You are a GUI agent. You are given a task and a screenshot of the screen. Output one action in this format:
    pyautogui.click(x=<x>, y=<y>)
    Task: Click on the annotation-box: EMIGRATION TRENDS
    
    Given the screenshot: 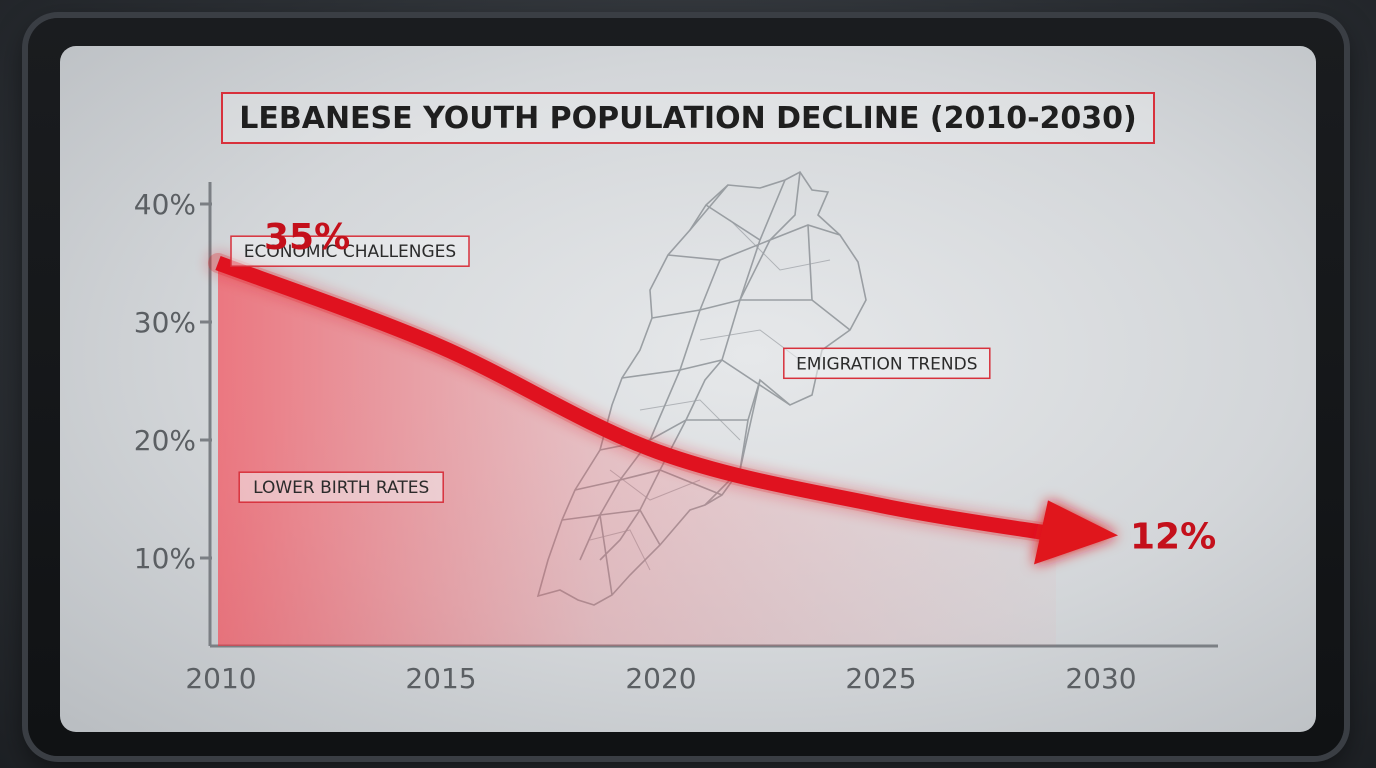 What is the action you would take?
    pyautogui.click(x=887, y=363)
    